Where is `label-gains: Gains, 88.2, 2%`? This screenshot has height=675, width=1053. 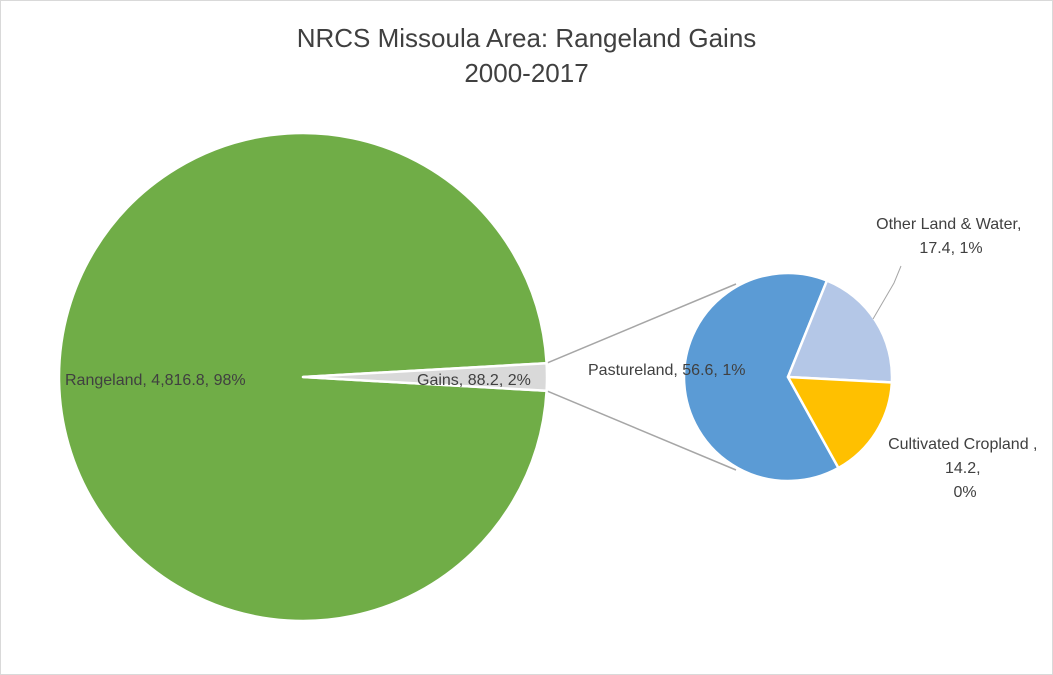
label-gains: Gains, 88.2, 2% is located at coordinates (474, 380).